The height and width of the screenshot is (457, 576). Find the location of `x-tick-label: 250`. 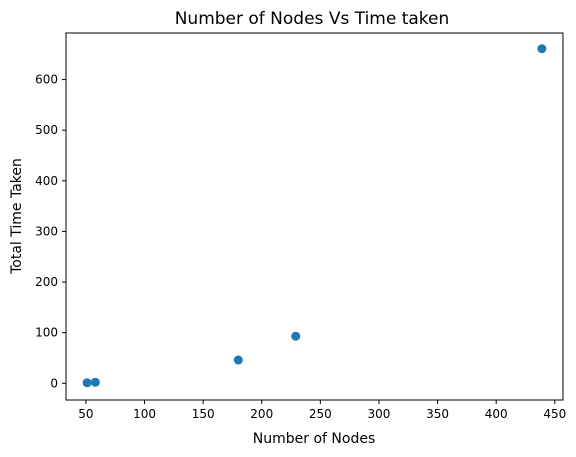

x-tick-label: 250 is located at coordinates (320, 414).